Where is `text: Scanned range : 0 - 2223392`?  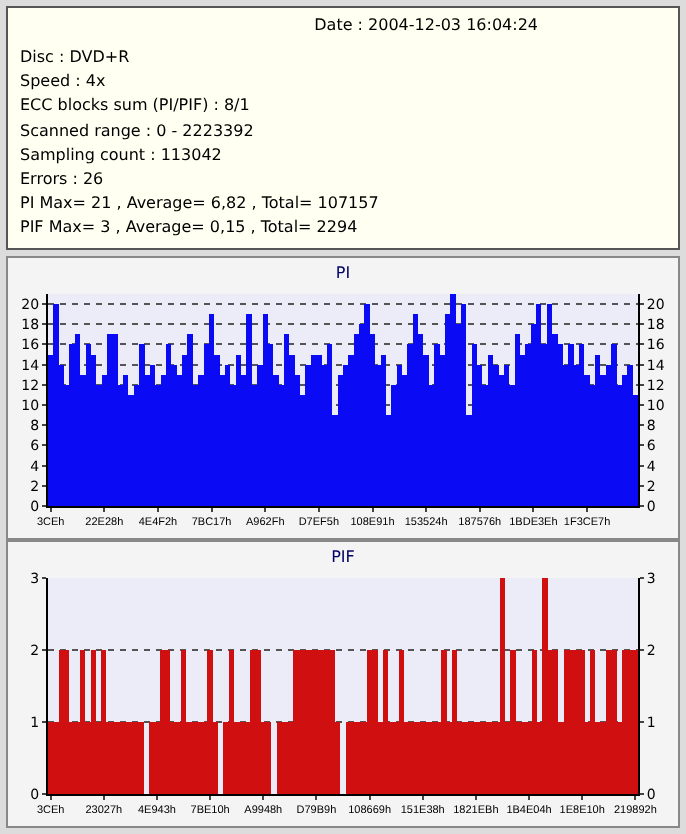 text: Scanned range : 0 - 2223392 is located at coordinates (138, 131).